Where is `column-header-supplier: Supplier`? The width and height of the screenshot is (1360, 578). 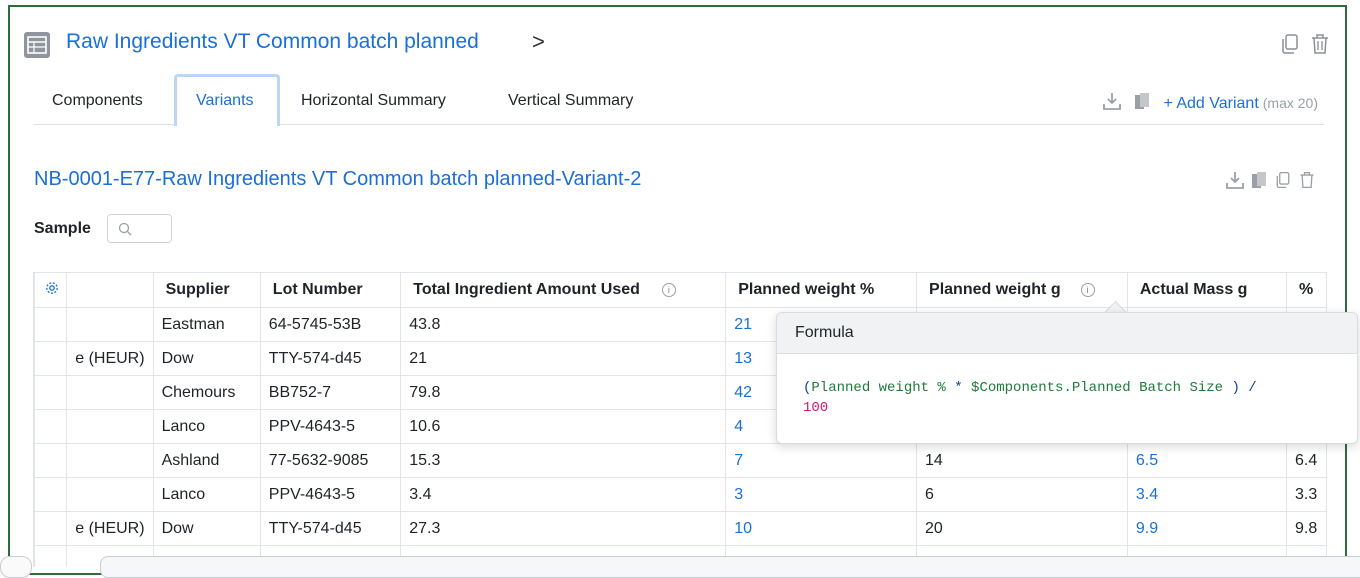 column-header-supplier: Supplier is located at coordinates (206, 290).